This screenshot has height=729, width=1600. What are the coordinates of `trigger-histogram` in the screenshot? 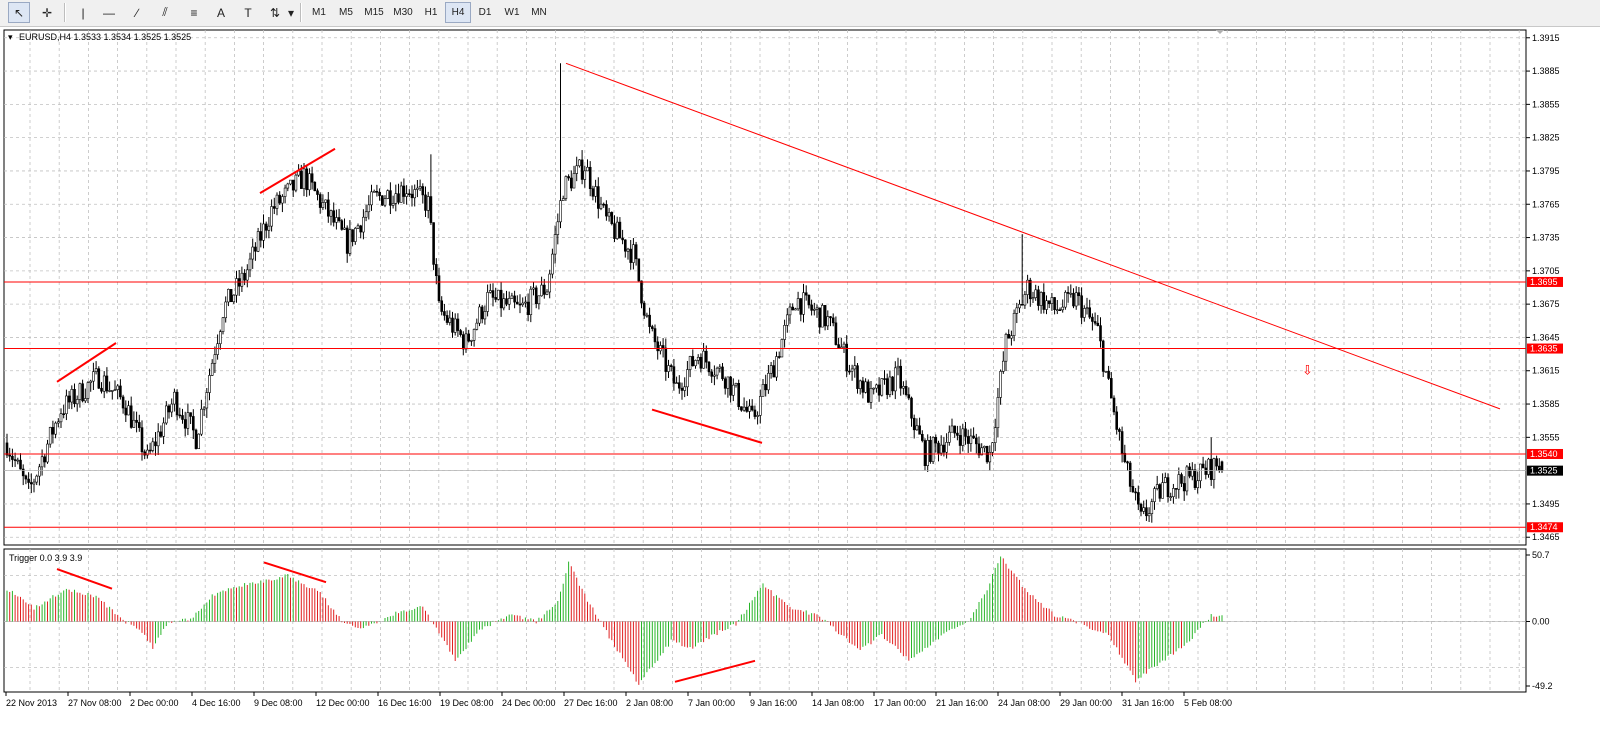 It's located at (614, 620).